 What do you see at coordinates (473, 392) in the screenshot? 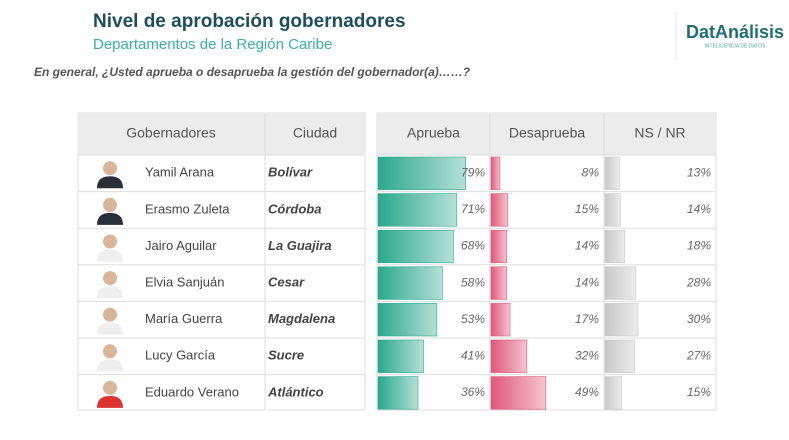
I see `value-label: 36%` at bounding box center [473, 392].